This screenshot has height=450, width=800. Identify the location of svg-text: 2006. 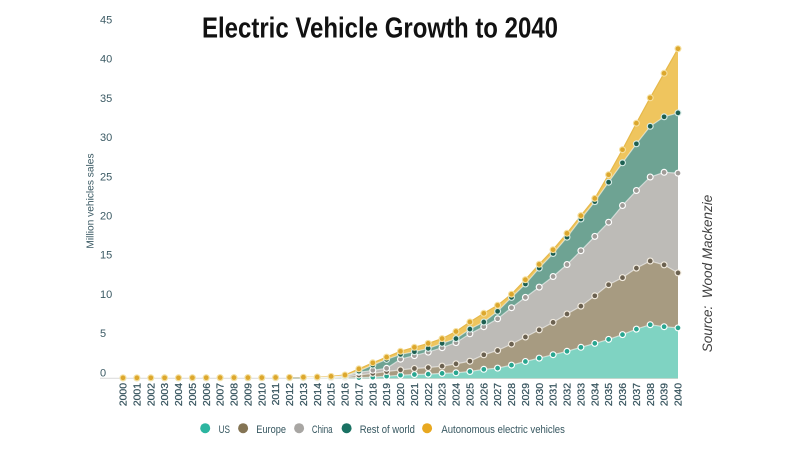
(207, 394).